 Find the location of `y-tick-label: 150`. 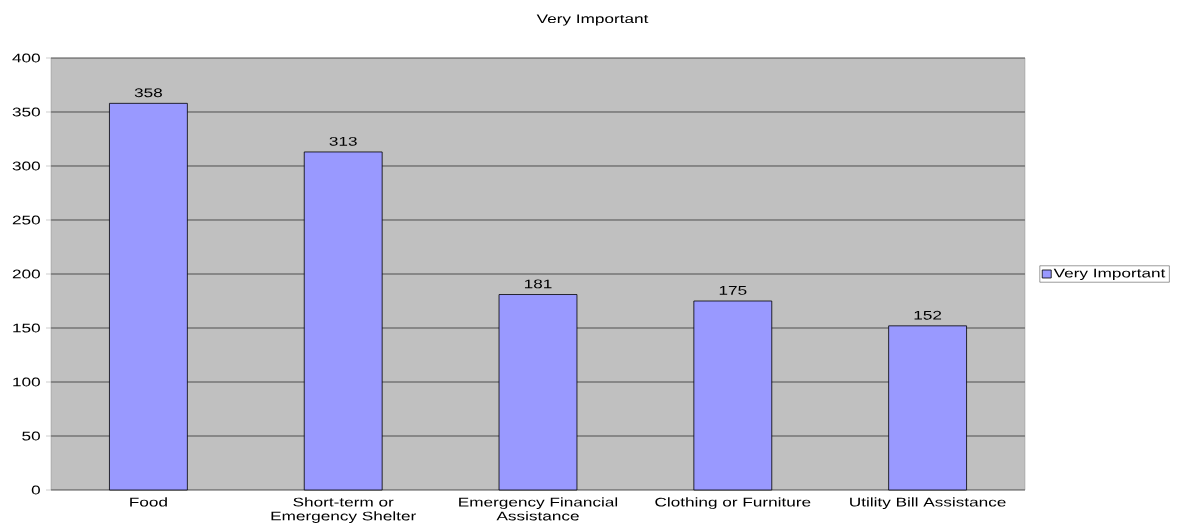

y-tick-label: 150 is located at coordinates (26, 328).